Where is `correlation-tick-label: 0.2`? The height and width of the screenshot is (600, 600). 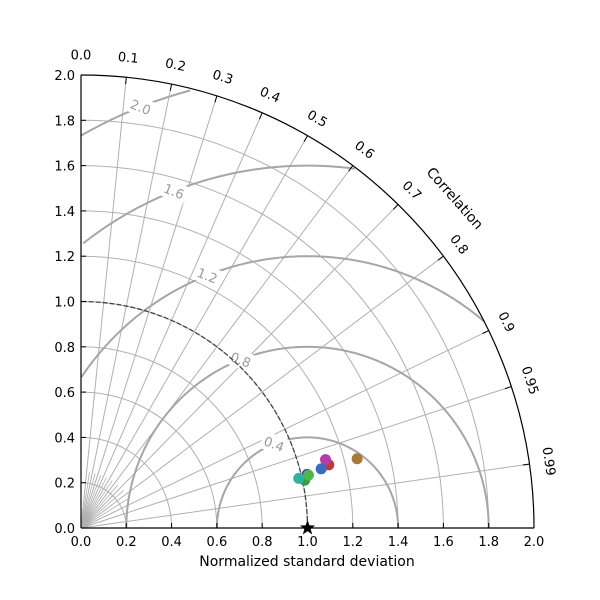
correlation-tick-label: 0.2 is located at coordinates (175, 65).